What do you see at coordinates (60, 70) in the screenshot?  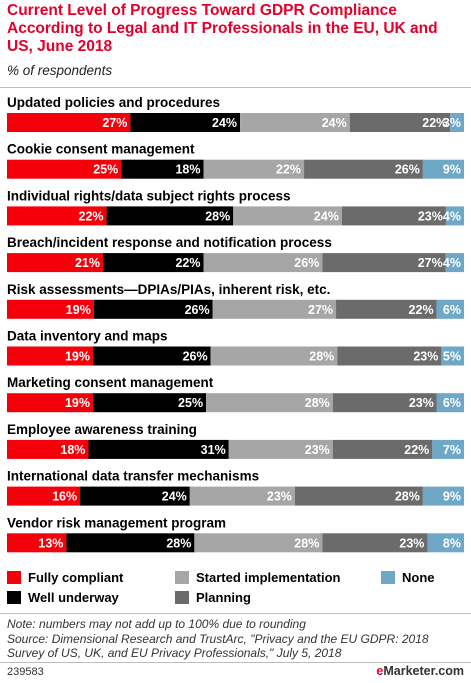 I see `chart-subtitle: % of respondents` at bounding box center [60, 70].